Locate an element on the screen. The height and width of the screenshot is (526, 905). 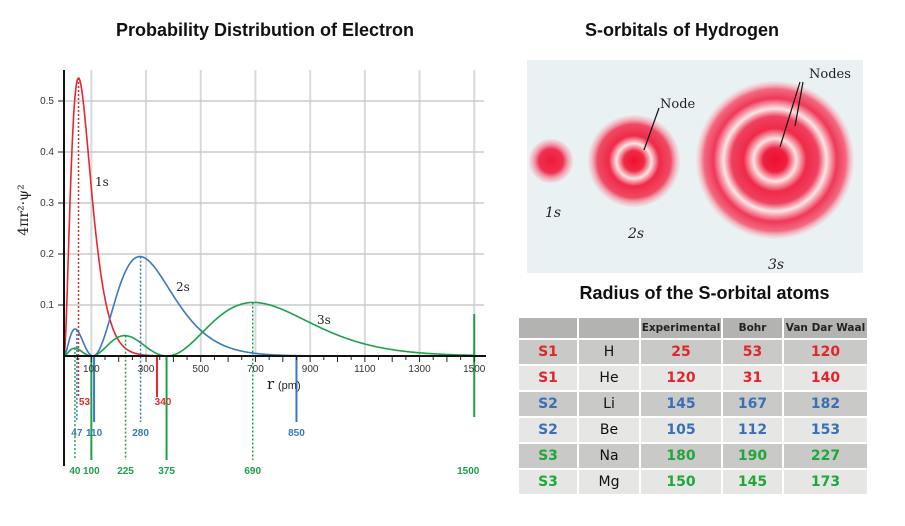
x-tick-label: 1300 is located at coordinates (419, 369).